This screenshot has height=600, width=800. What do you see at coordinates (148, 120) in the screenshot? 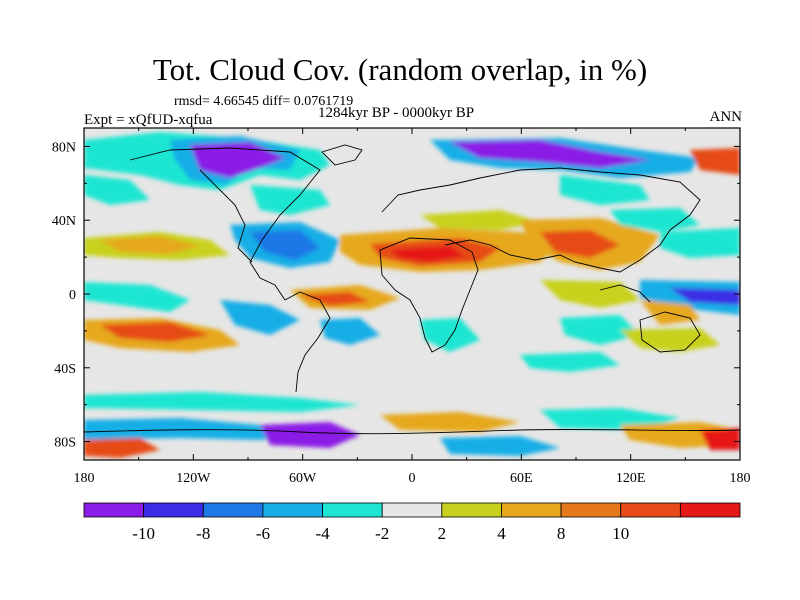
I see `experiment-label: Expt = xQfUD-xqfua` at bounding box center [148, 120].